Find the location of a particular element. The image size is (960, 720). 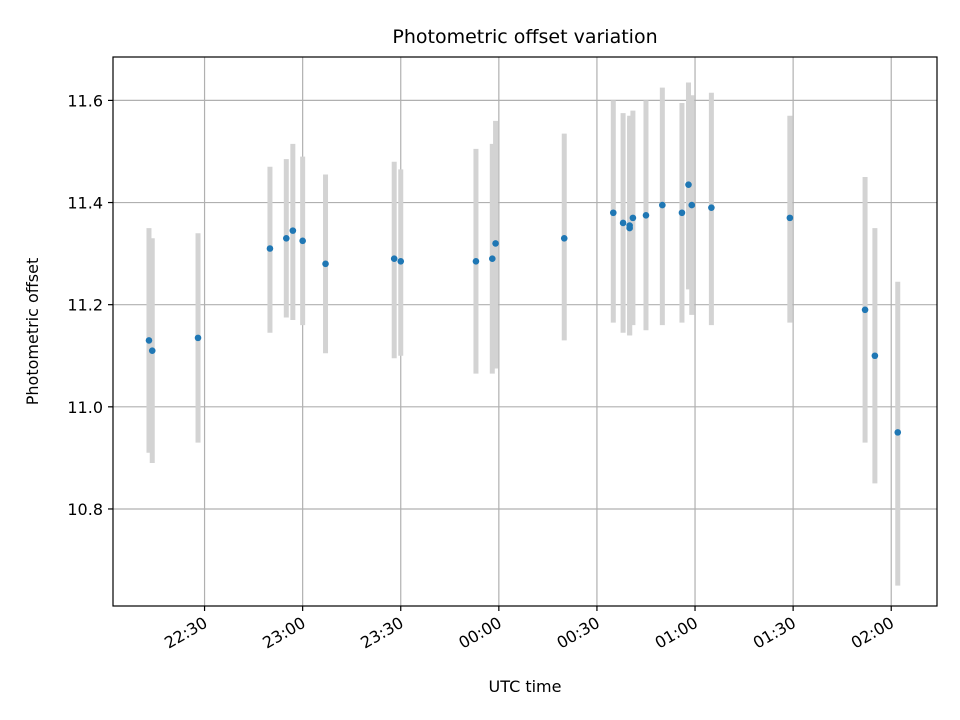

y-tick-label: 11.4 is located at coordinates (85, 203).